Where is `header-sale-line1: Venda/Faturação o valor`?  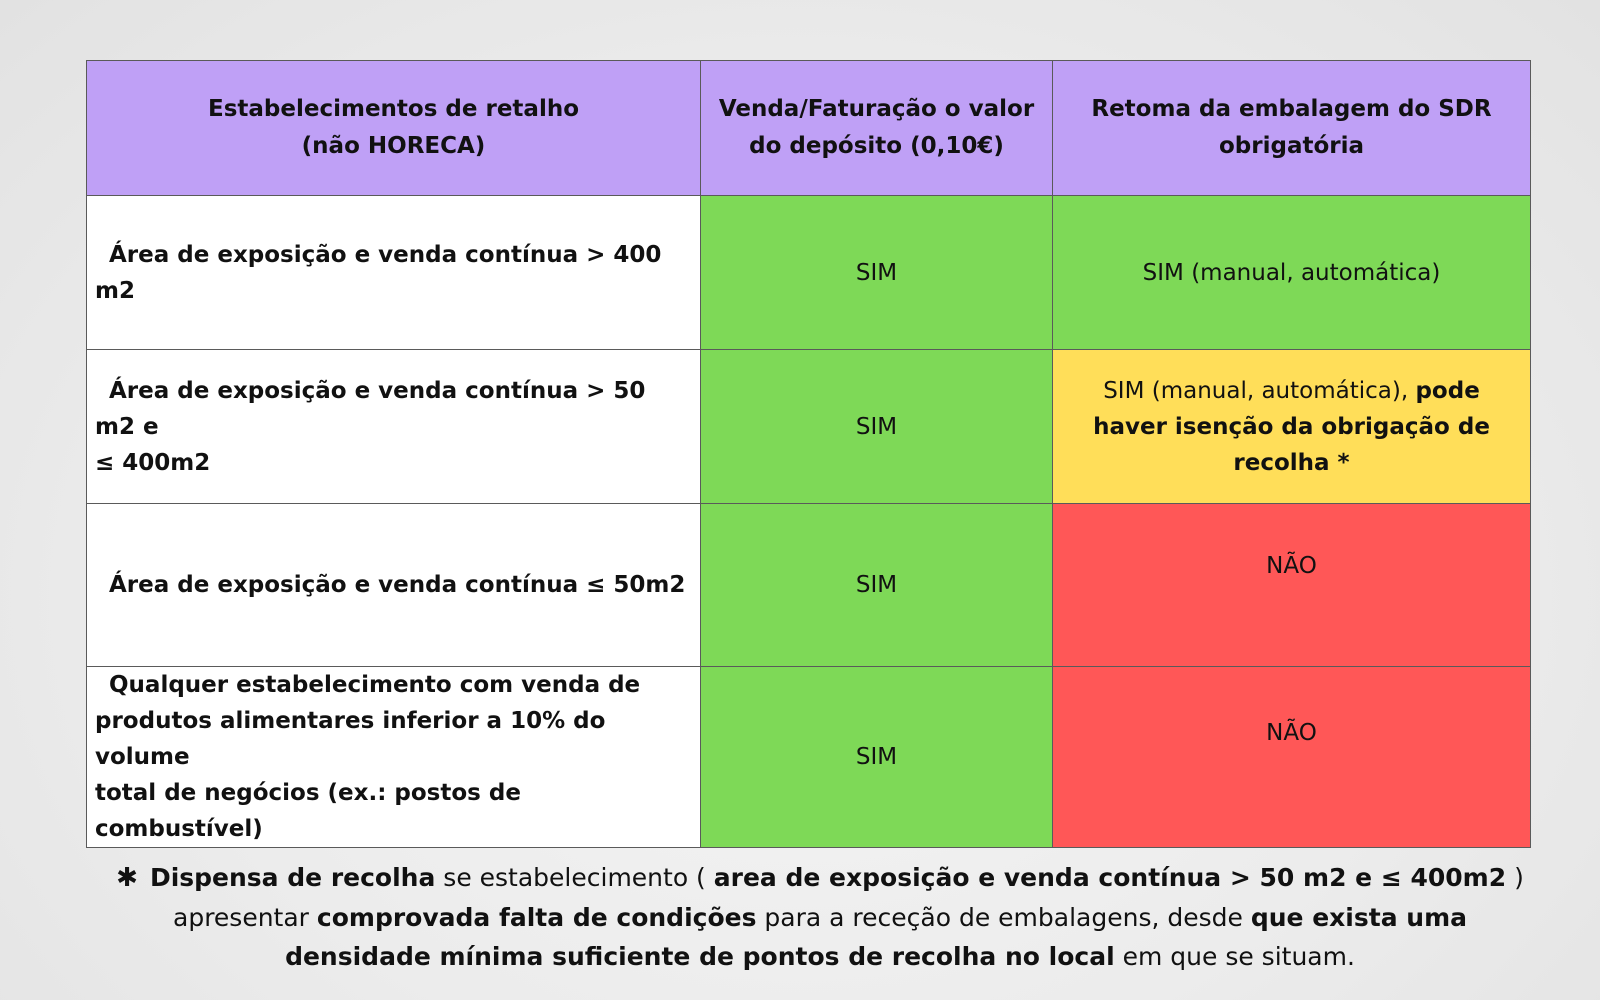 header-sale-line1: Venda/Faturação o valor is located at coordinates (876, 109).